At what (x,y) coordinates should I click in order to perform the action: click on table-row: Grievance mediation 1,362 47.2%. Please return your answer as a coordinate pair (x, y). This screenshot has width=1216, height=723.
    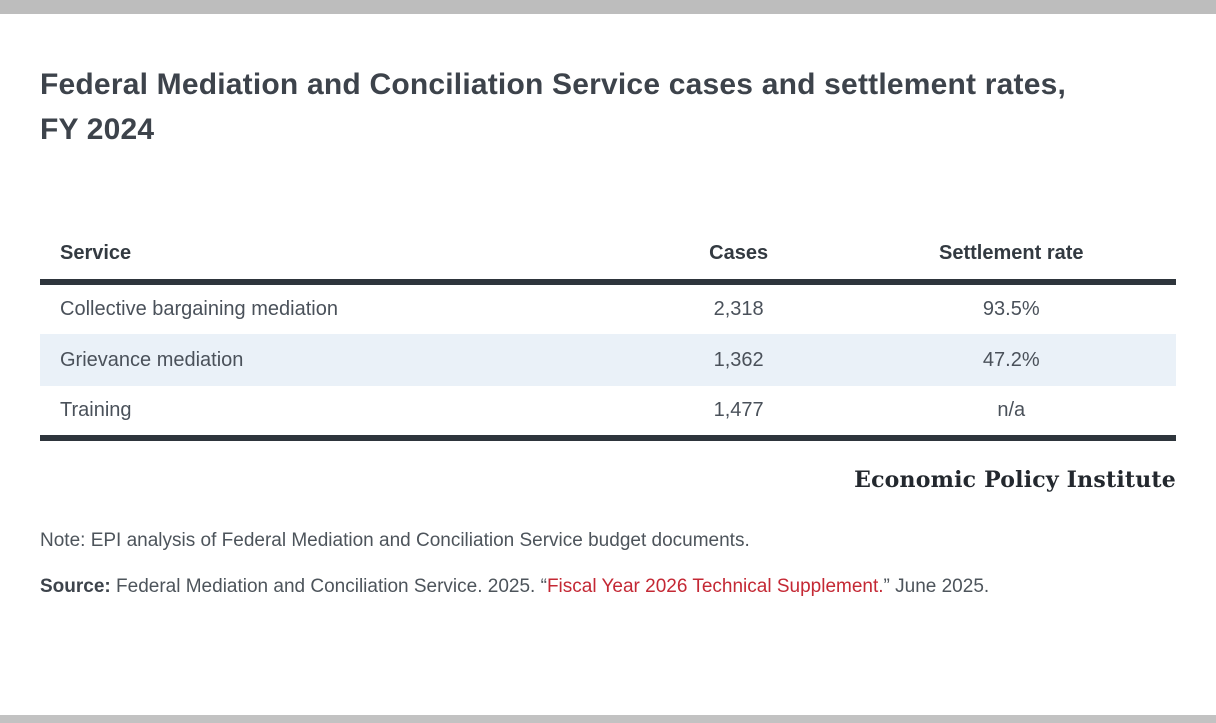
    Looking at the image, I should click on (608, 360).